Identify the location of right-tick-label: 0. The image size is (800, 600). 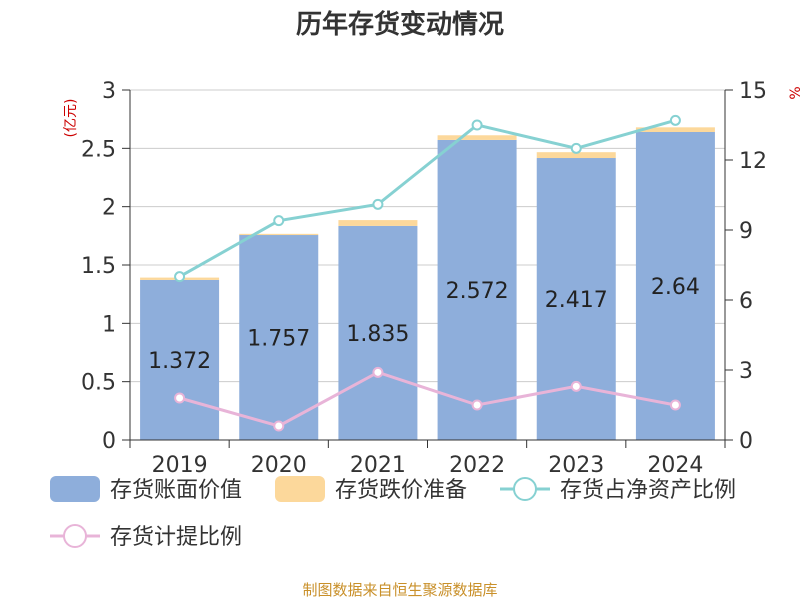
(746, 441).